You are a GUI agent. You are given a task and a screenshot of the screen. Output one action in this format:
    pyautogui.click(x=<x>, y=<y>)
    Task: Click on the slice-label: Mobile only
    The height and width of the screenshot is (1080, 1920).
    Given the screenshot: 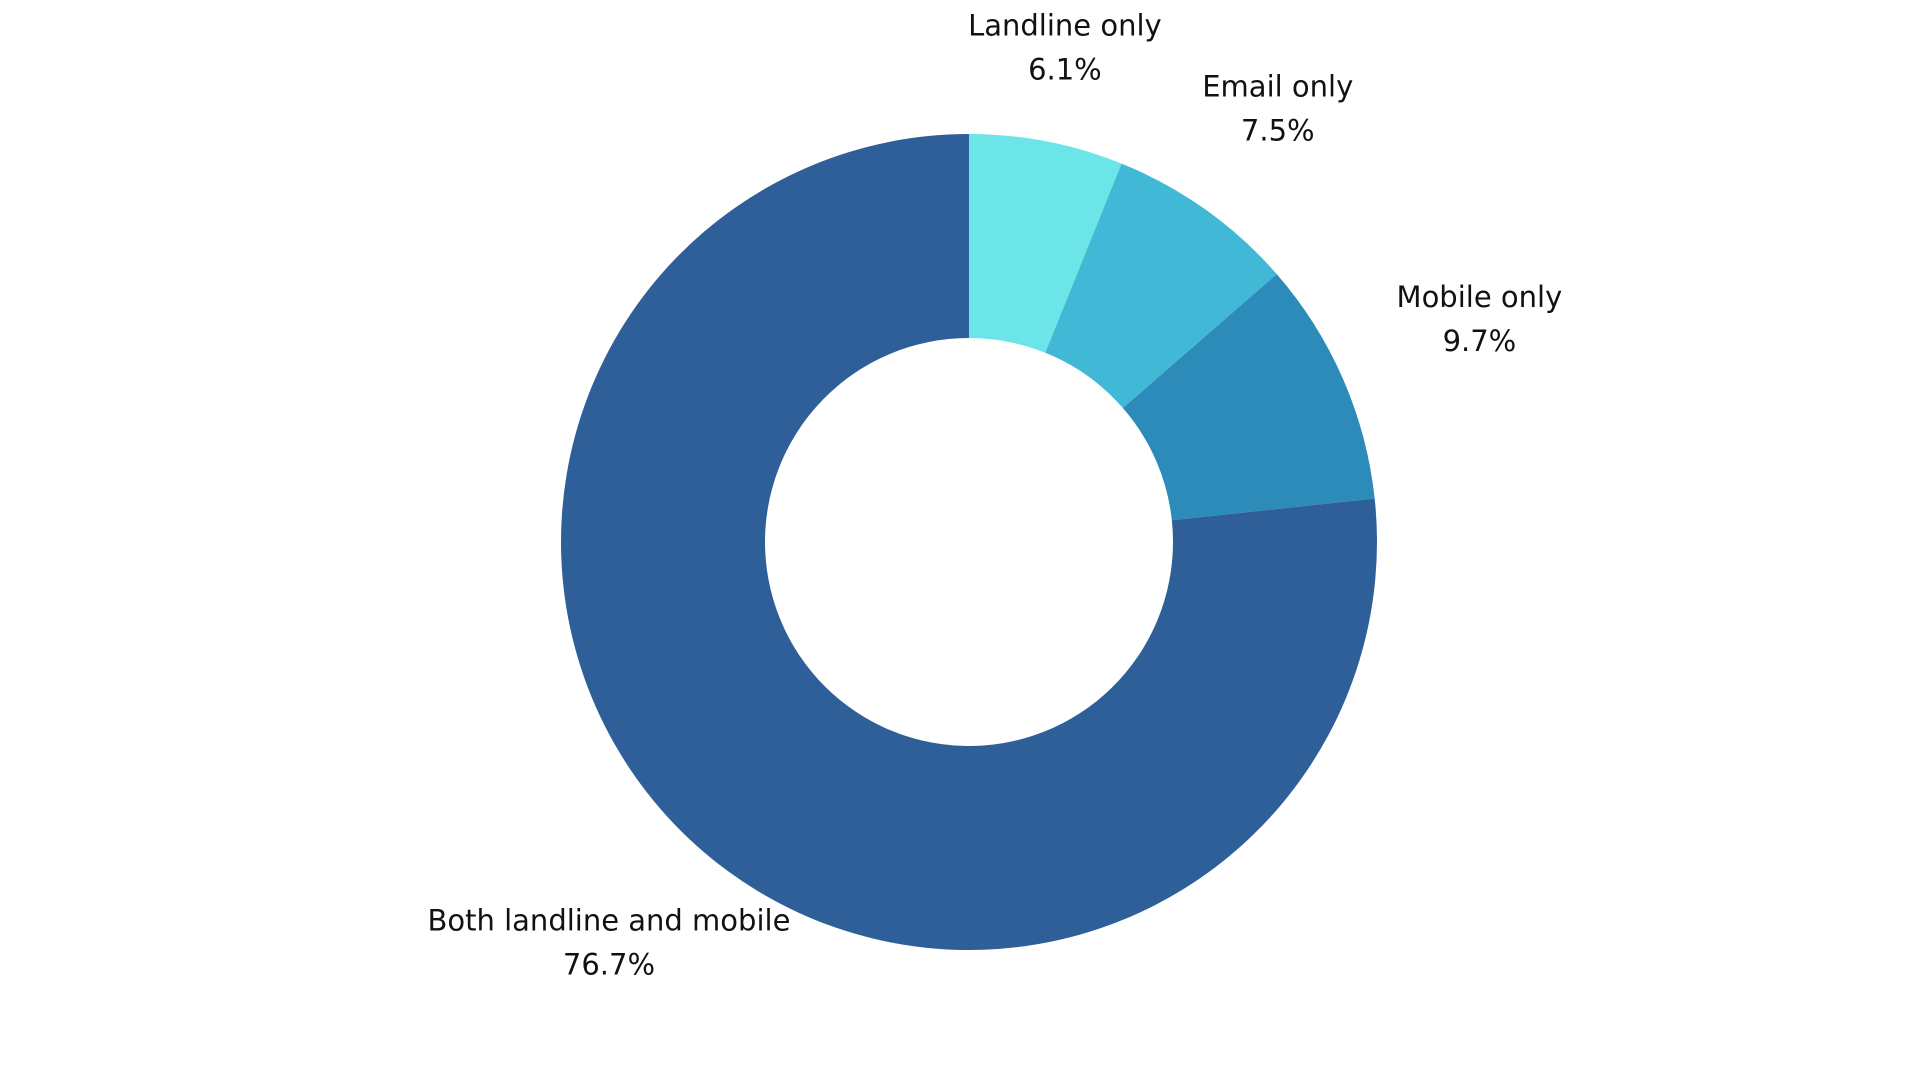 What is the action you would take?
    pyautogui.click(x=1480, y=297)
    